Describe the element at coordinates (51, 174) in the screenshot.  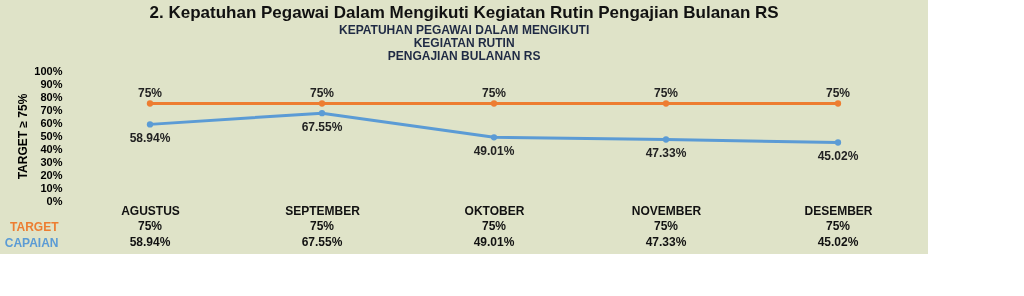
I see `y-tick-label: 20%` at that location.